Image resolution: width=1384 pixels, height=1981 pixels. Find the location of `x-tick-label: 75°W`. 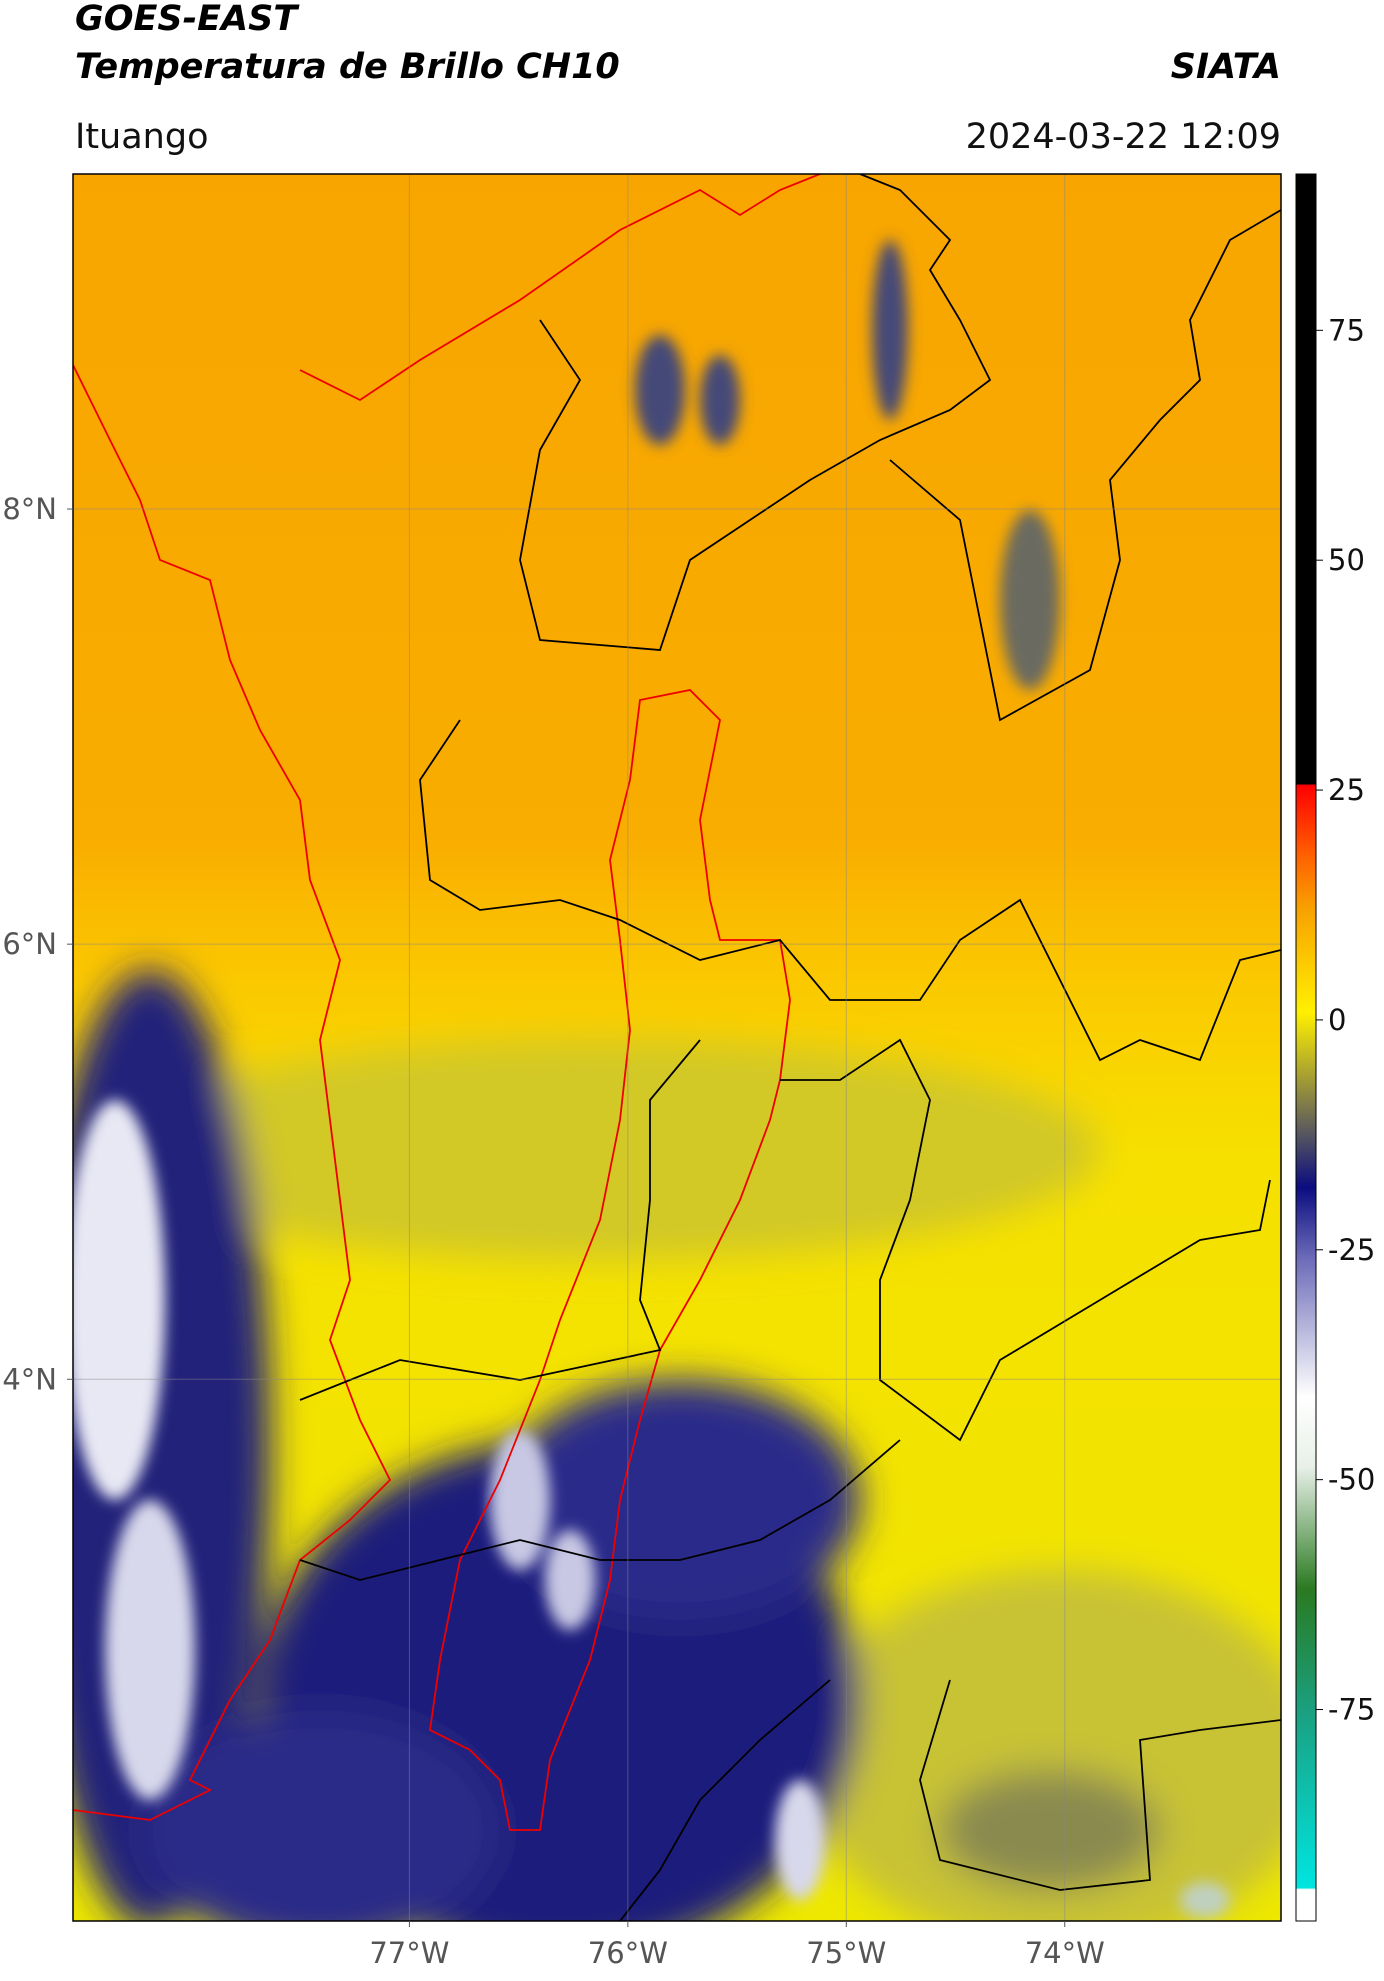

x-tick-label: 75°W is located at coordinates (846, 1953).